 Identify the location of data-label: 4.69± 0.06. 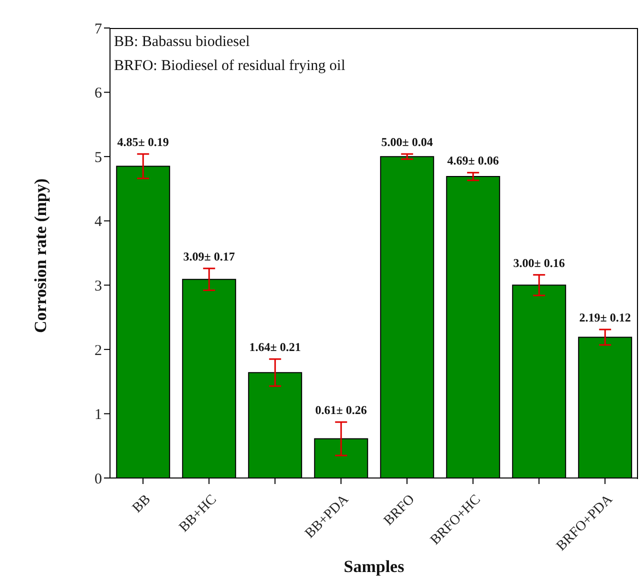
(473, 161).